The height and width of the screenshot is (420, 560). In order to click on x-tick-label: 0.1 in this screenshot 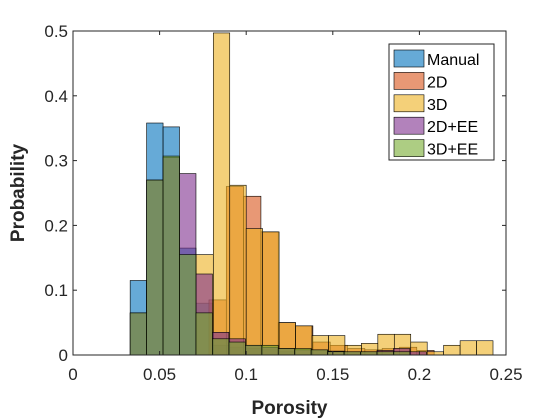, I will do `click(246, 374)`.